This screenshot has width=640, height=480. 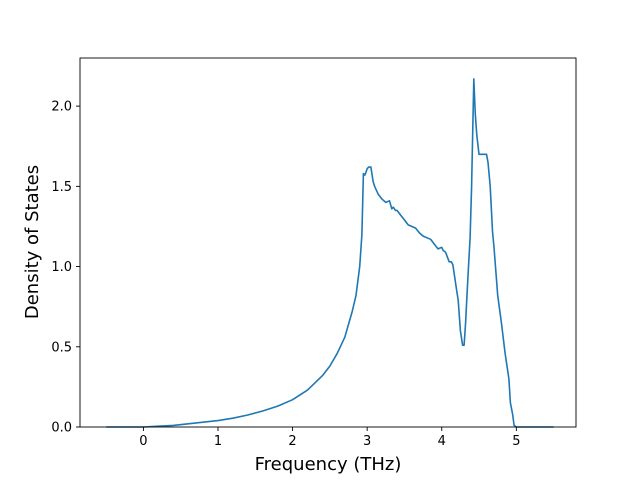 What do you see at coordinates (328, 464) in the screenshot?
I see `x-axis-label: Frequency (THz)` at bounding box center [328, 464].